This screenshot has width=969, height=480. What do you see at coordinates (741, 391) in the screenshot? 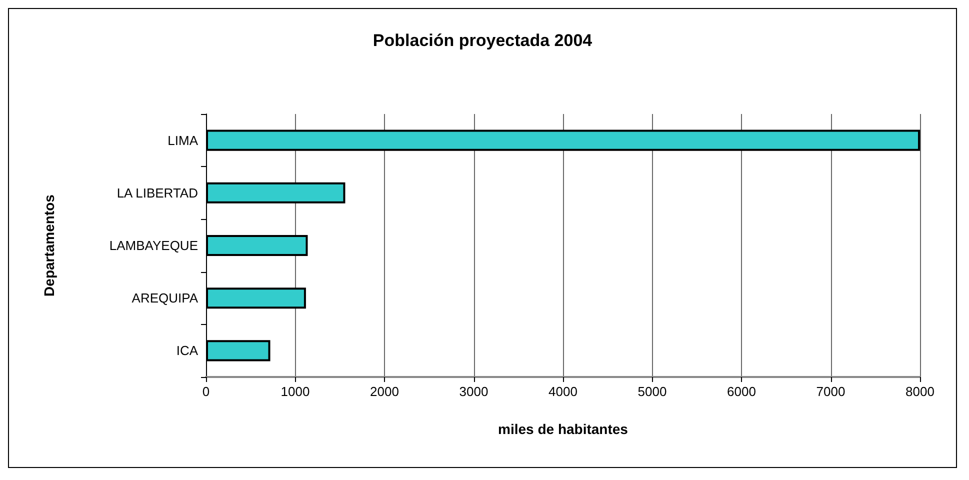
I see `x-tick-label: 6000` at bounding box center [741, 391].